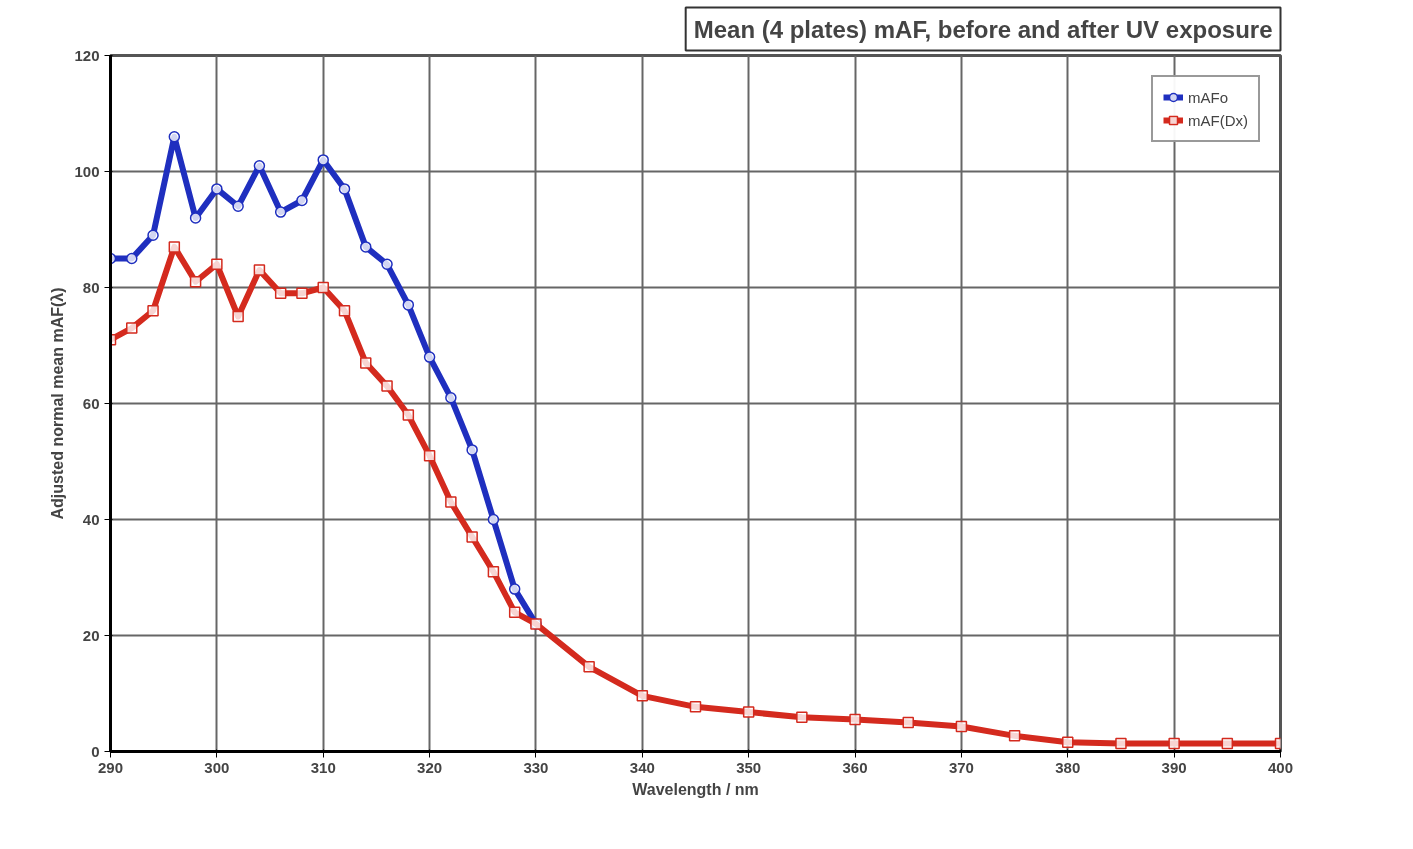 The height and width of the screenshot is (849, 1413). I want to click on legend-label: mAFo, so click(1208, 97).